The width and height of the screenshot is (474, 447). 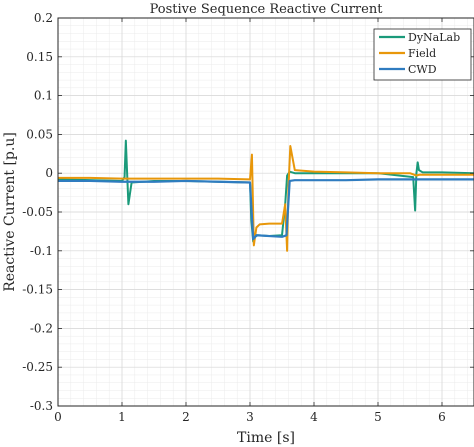 I want to click on legend: DyNaLab Field CWD, so click(x=422, y=54).